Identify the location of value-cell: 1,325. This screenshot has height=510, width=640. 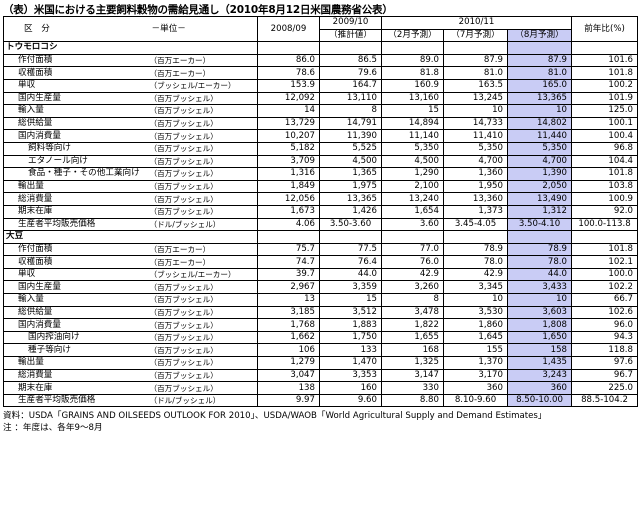
(412, 363).